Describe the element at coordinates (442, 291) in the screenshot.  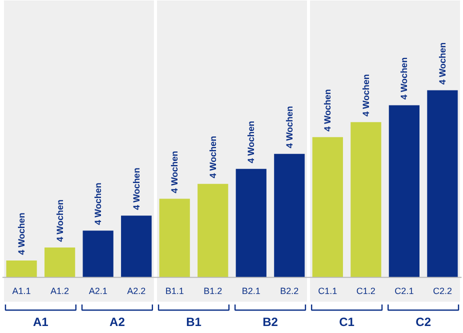
I see `x-tick-label: C2.2` at that location.